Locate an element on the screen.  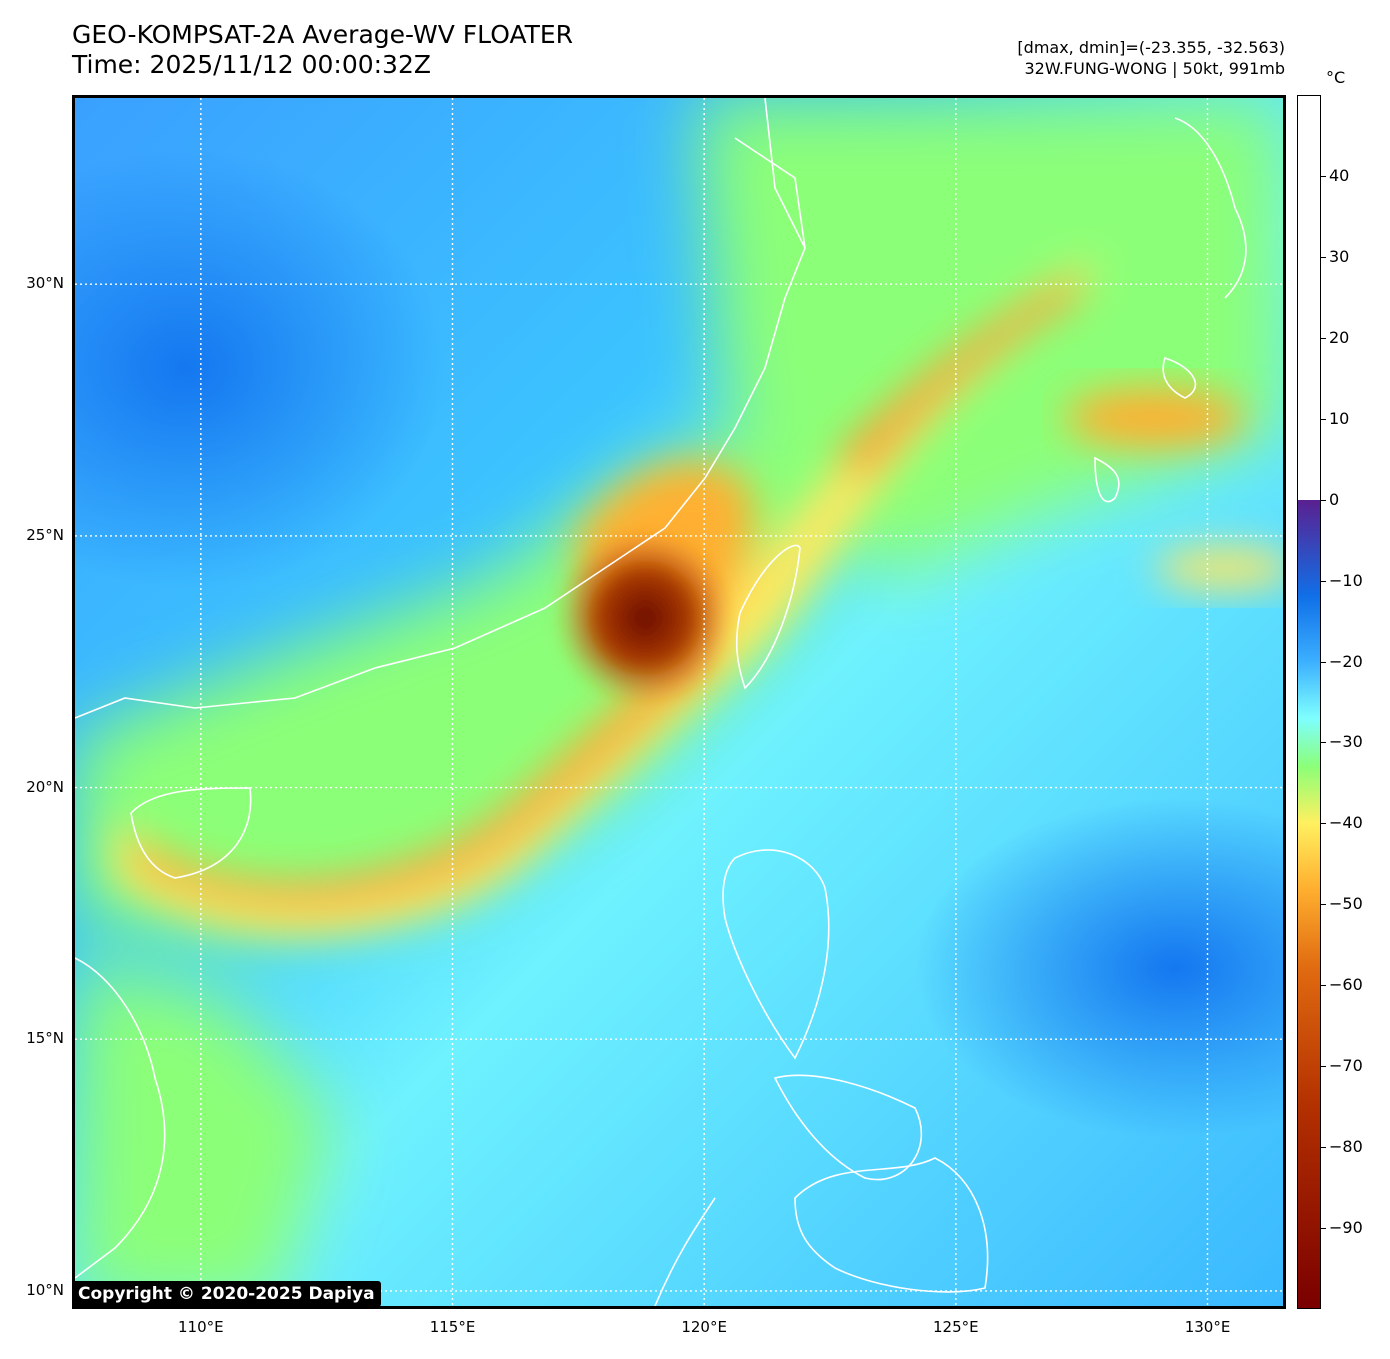
latitude-label: 20°N is located at coordinates (45, 786).